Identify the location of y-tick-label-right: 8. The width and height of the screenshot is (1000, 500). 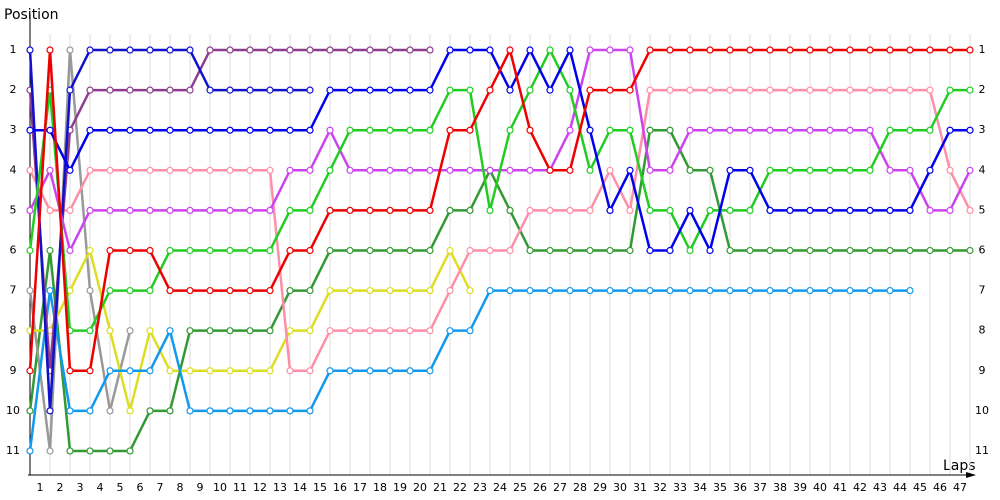
(982, 330).